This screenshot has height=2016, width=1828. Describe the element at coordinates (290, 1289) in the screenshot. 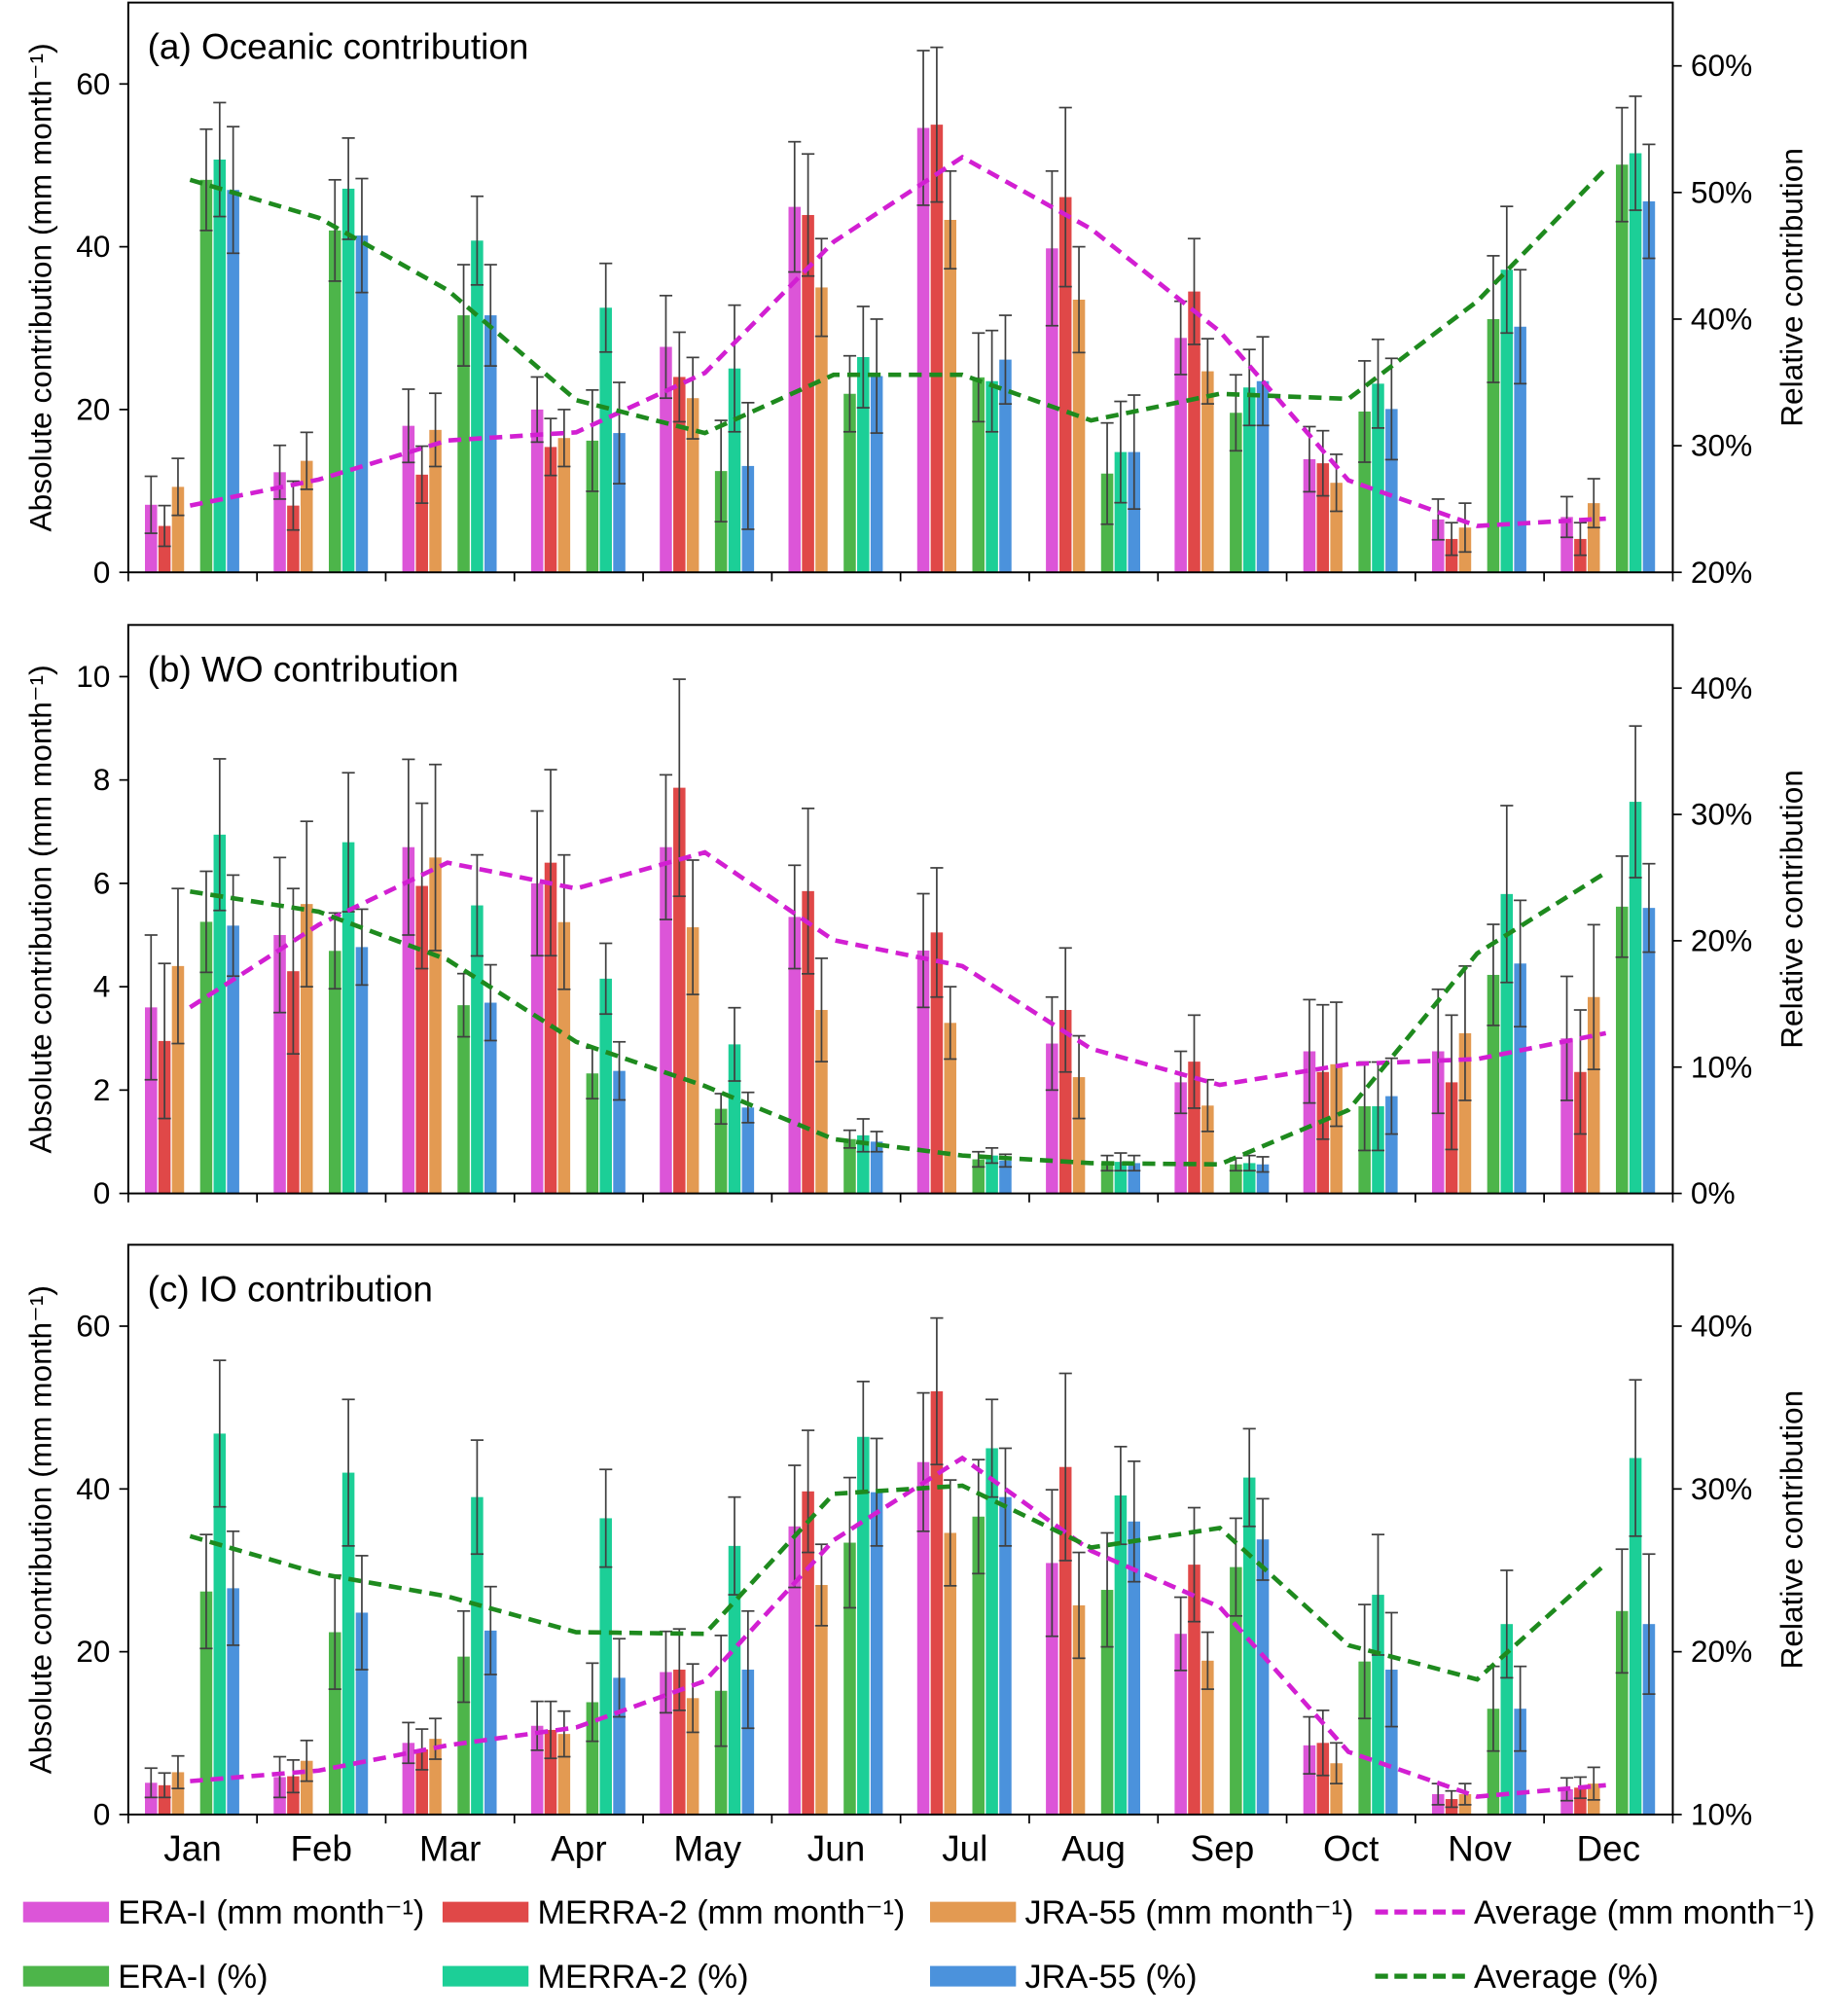

I see `panel-title: (c) IO contribution` at that location.